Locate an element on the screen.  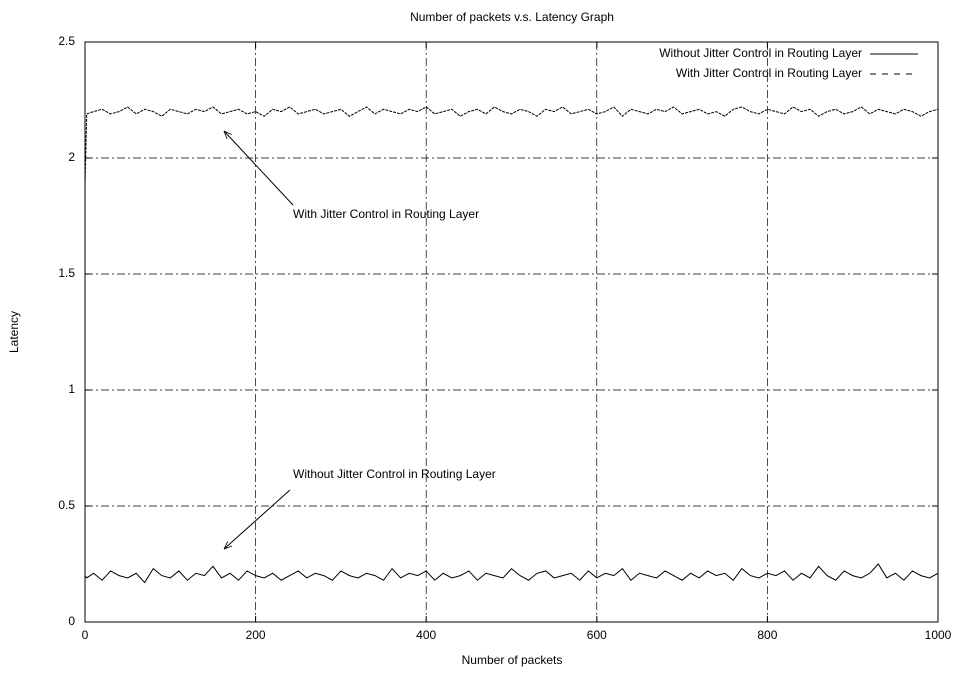
x-tick-label: 600 is located at coordinates (597, 635).